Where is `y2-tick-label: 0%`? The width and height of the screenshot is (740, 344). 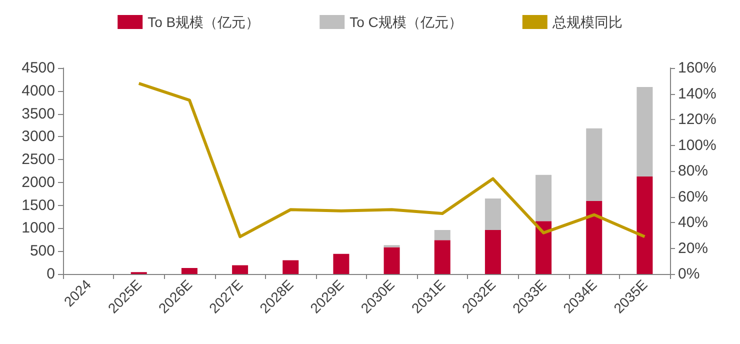
y2-tick-label: 0% is located at coordinates (689, 274).